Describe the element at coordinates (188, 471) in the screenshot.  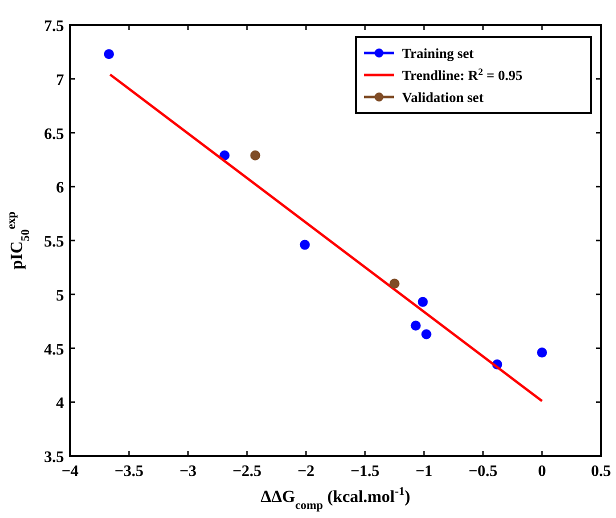
I see `x-tick-label: −3` at that location.